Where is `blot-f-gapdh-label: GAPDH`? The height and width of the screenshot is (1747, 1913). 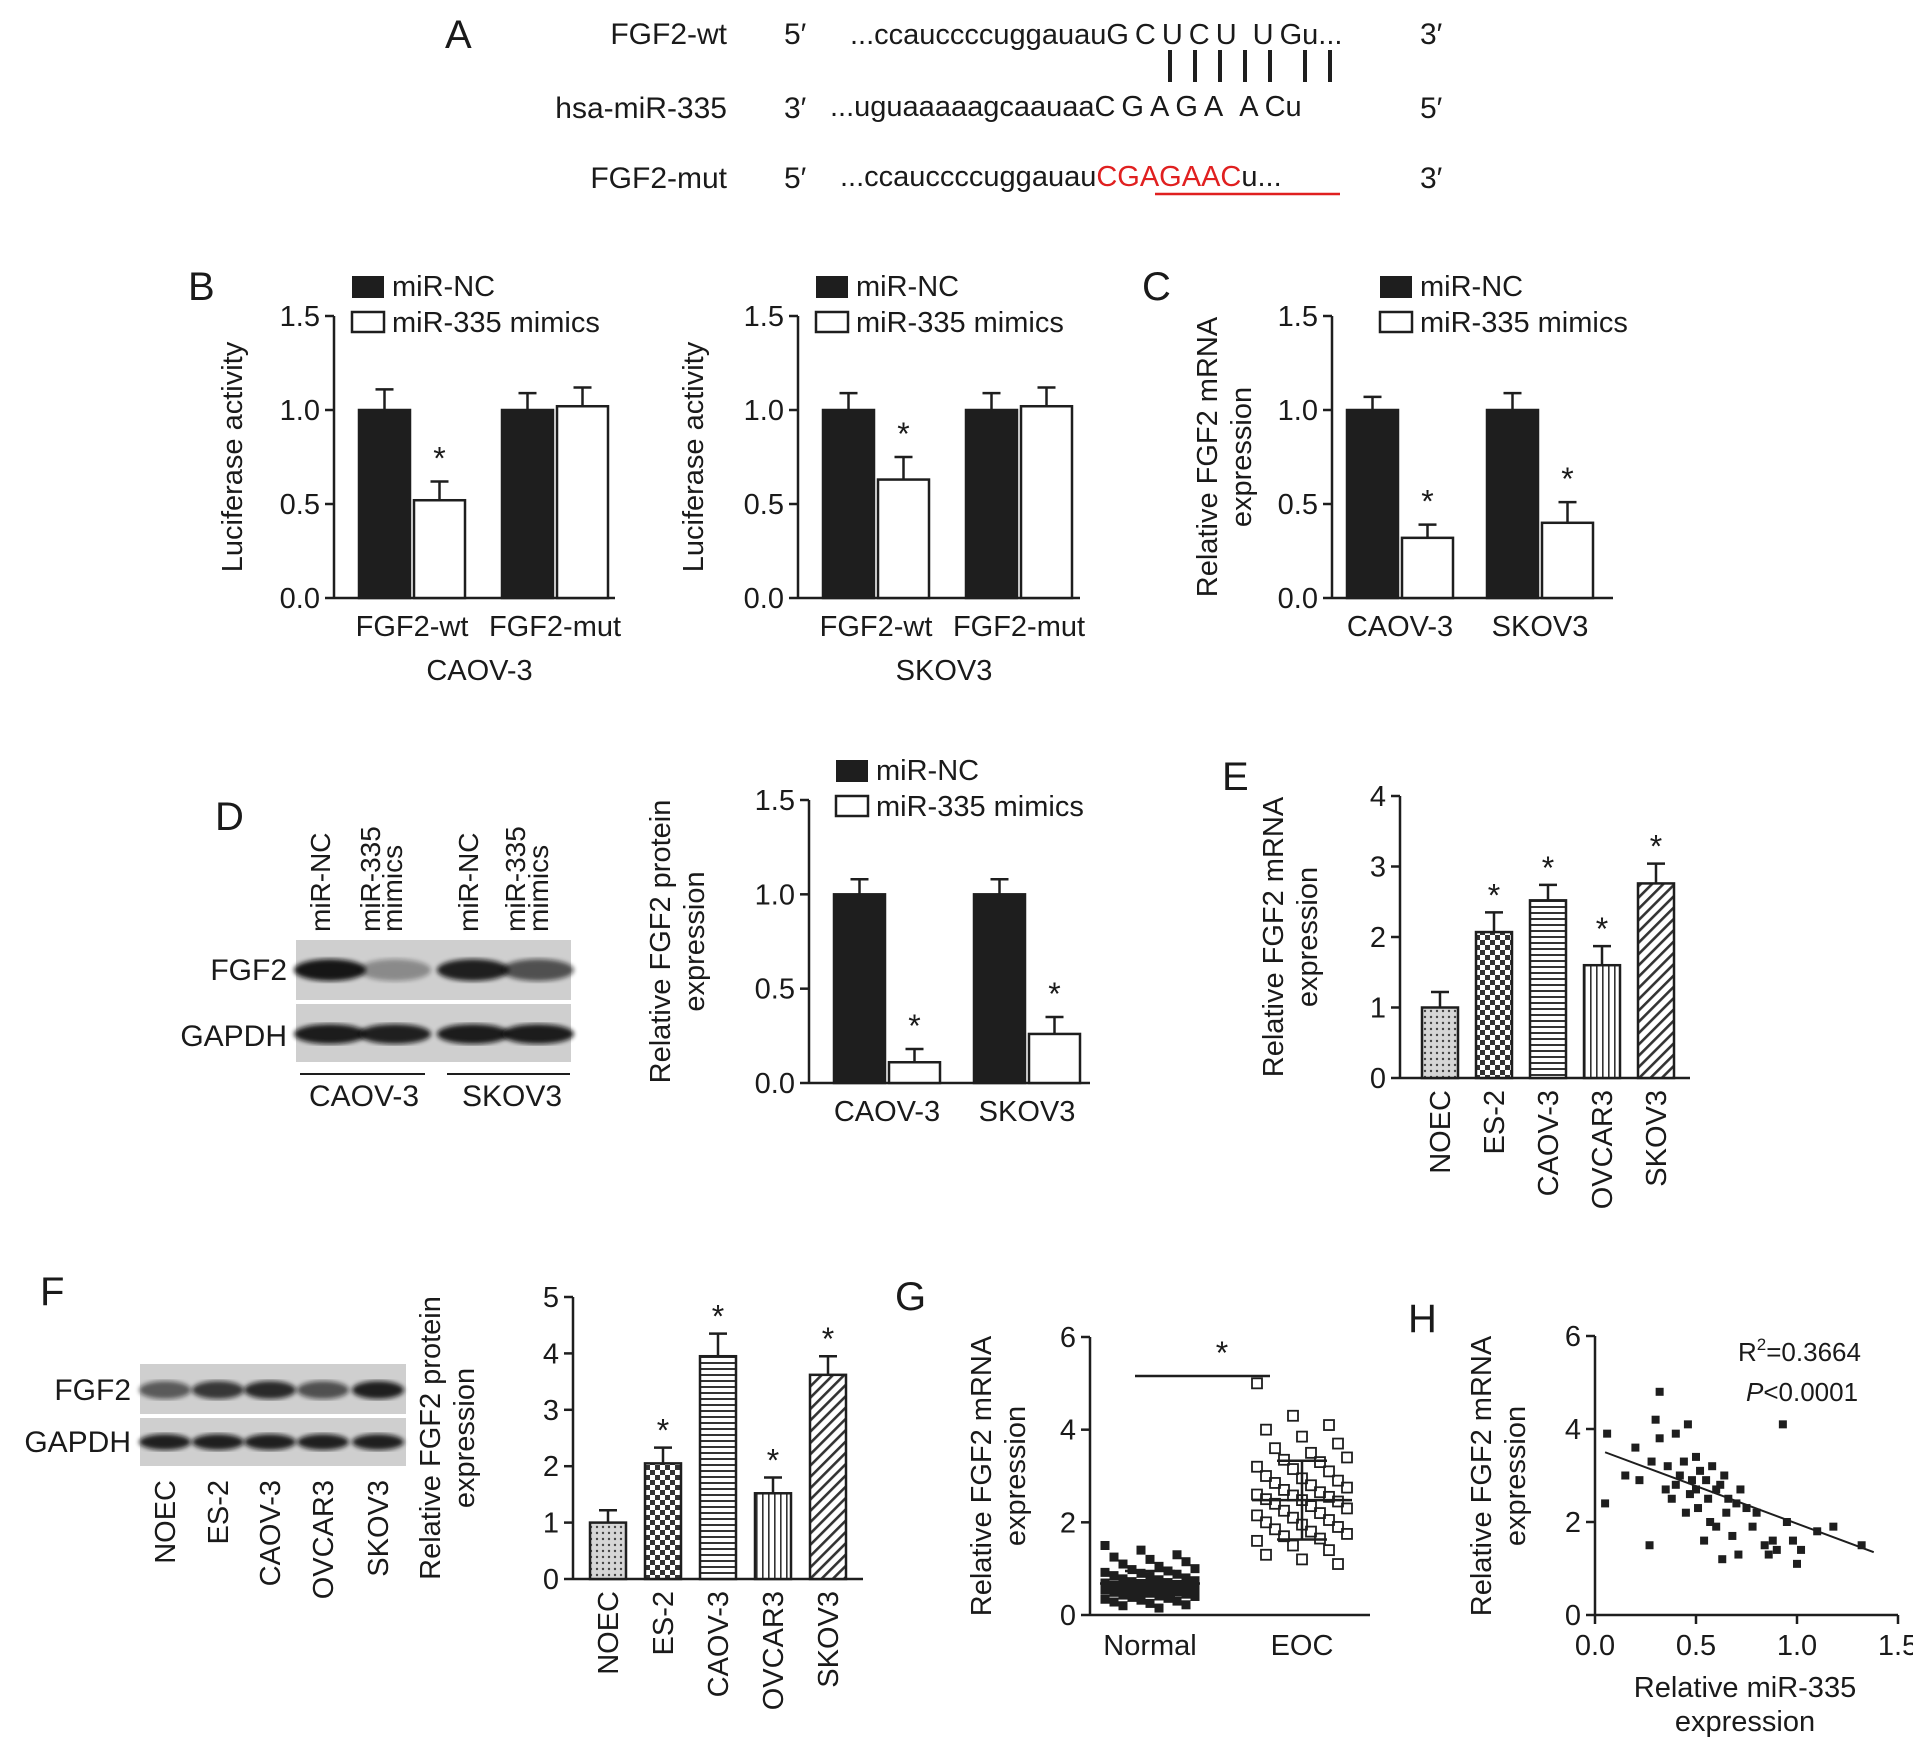
blot-f-gapdh-label: GAPDH is located at coordinates (77, 1442).